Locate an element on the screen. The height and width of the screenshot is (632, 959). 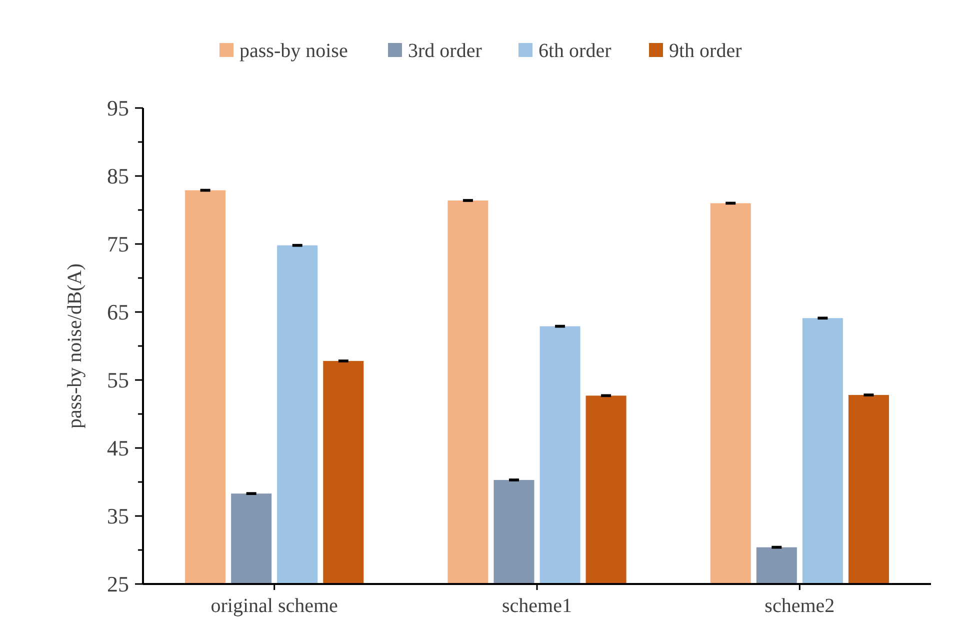
legend-label: 9th order is located at coordinates (705, 51).